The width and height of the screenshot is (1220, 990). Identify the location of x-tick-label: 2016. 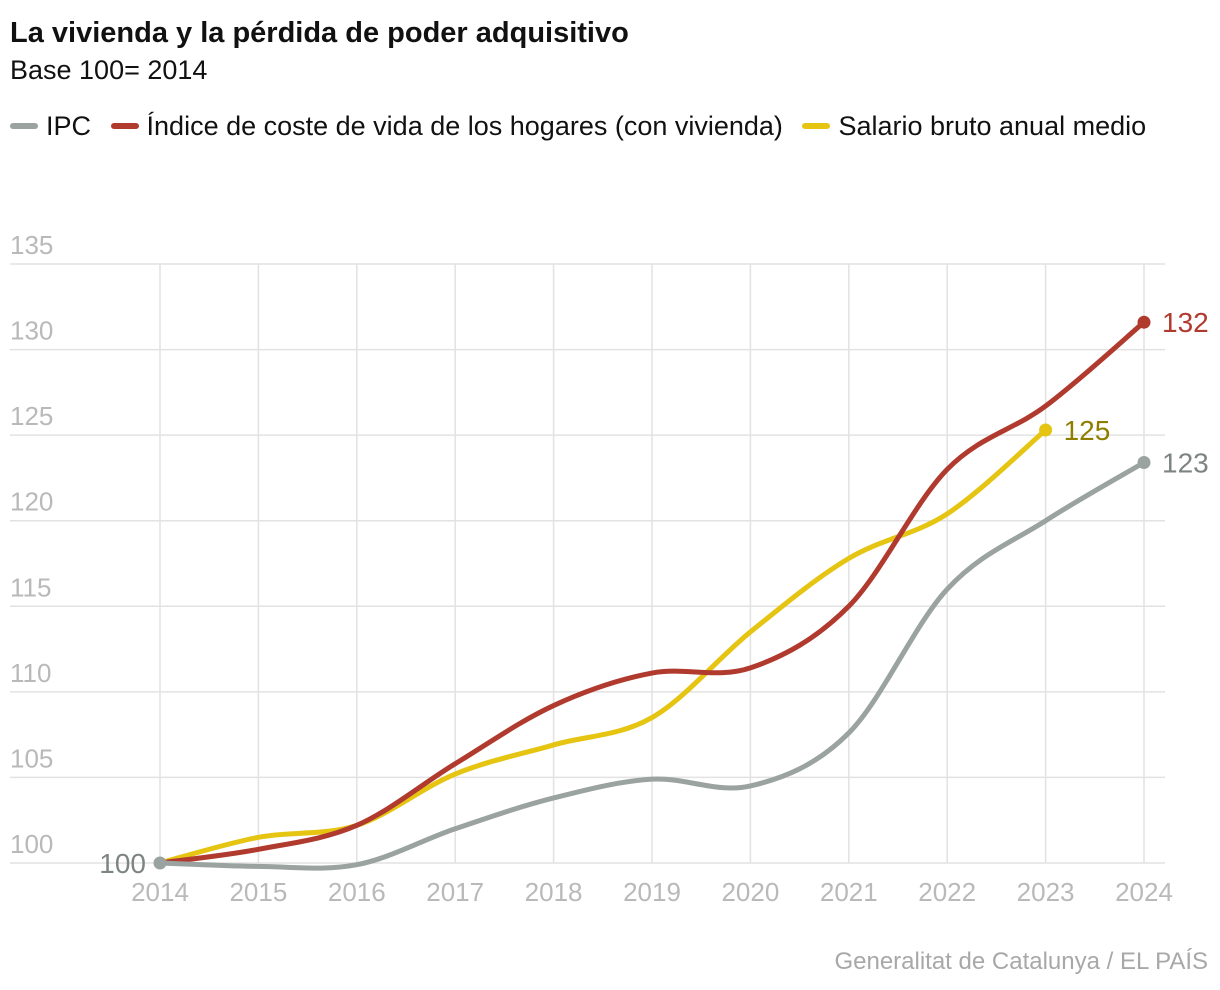
(357, 892).